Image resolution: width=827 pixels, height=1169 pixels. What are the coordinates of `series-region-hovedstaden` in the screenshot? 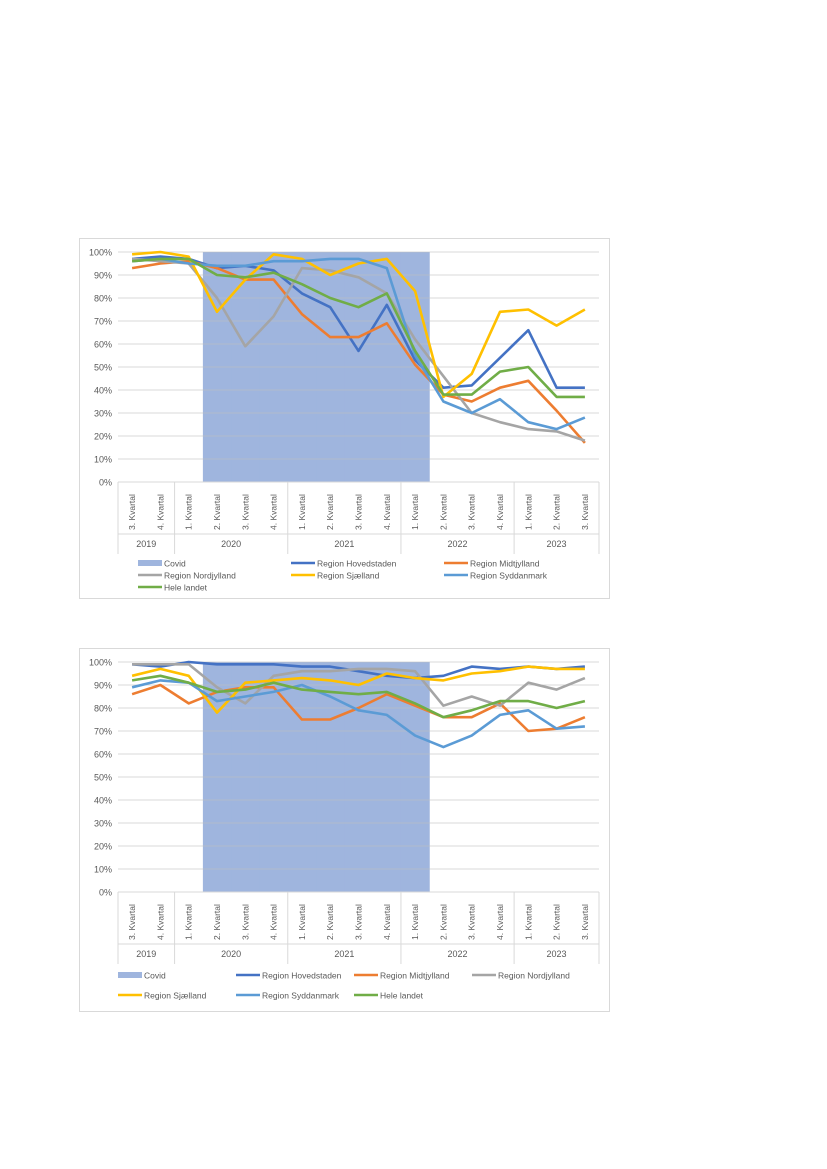 It's located at (358, 670).